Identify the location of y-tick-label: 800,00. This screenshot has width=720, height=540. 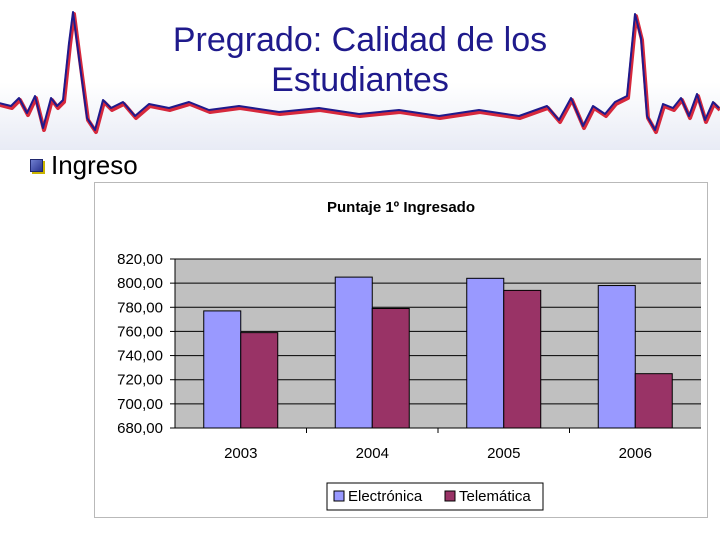
(140, 283).